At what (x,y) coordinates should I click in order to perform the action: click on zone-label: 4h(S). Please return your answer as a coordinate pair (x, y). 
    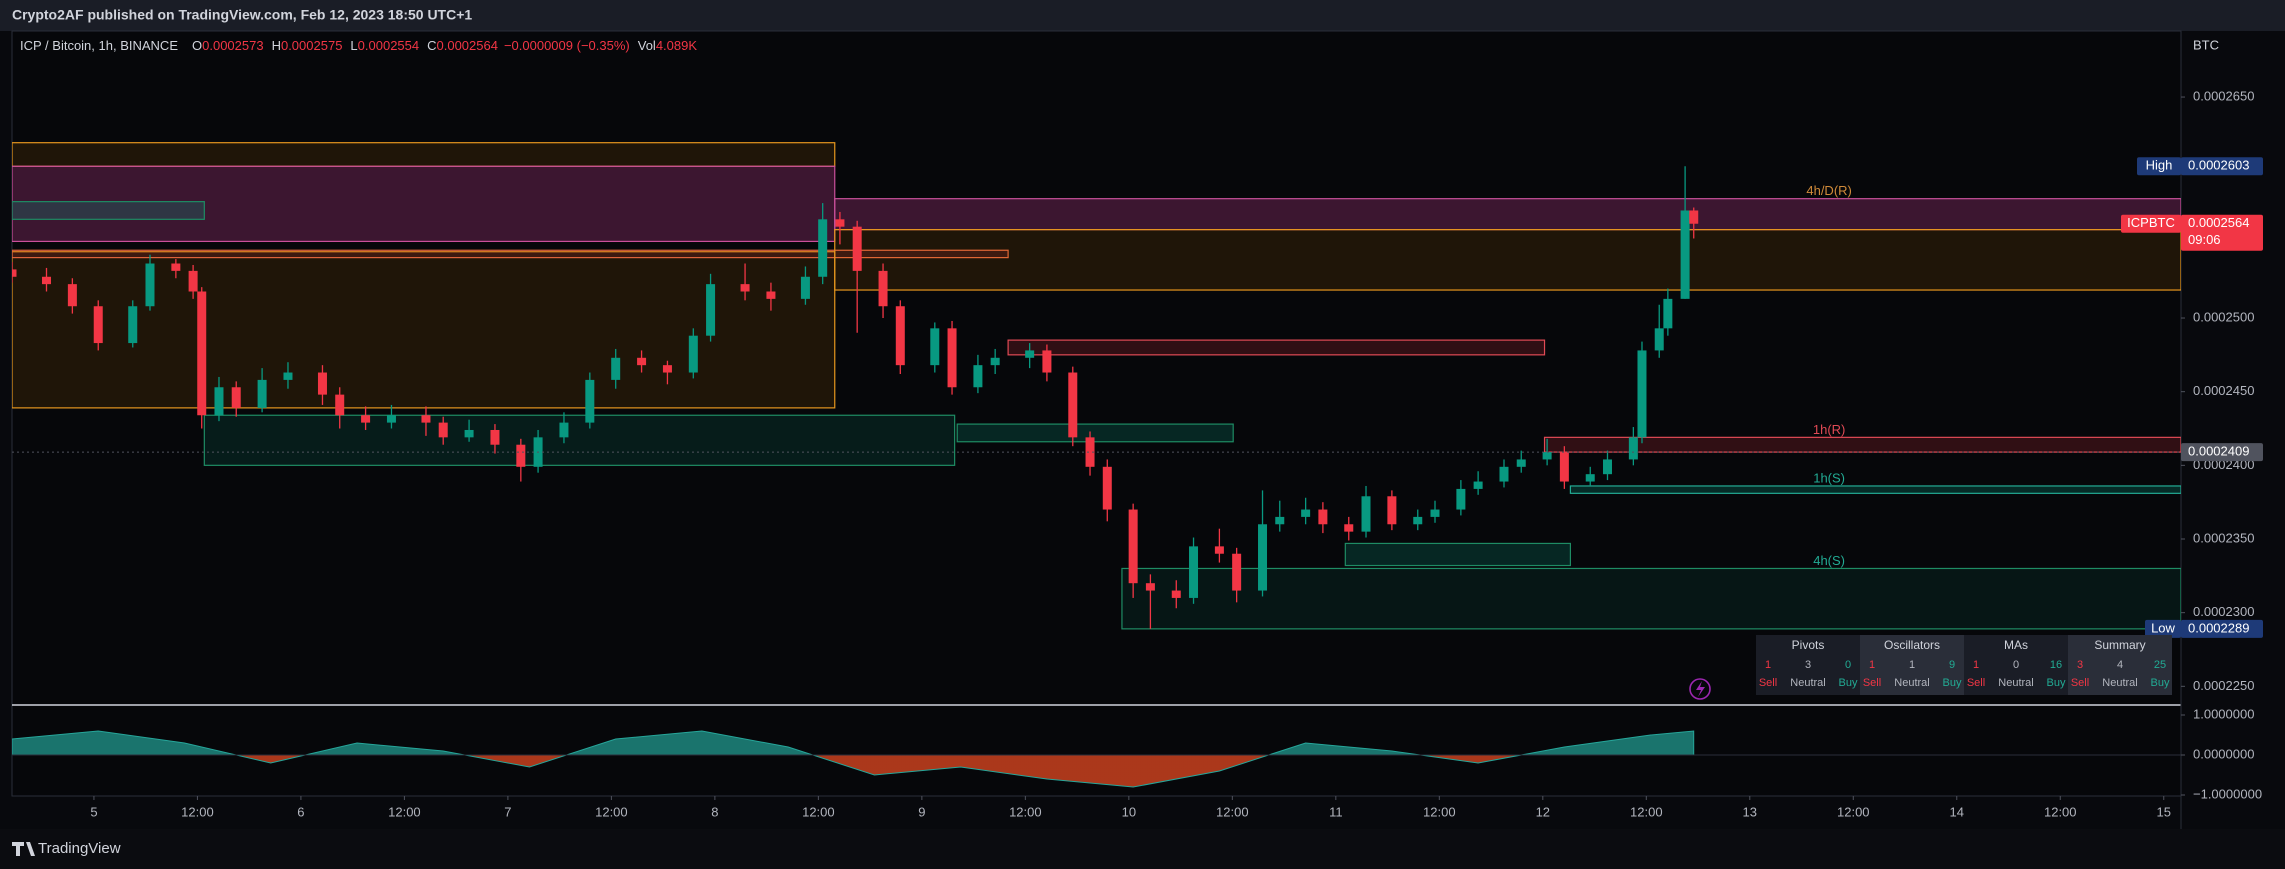
    Looking at the image, I should click on (1829, 560).